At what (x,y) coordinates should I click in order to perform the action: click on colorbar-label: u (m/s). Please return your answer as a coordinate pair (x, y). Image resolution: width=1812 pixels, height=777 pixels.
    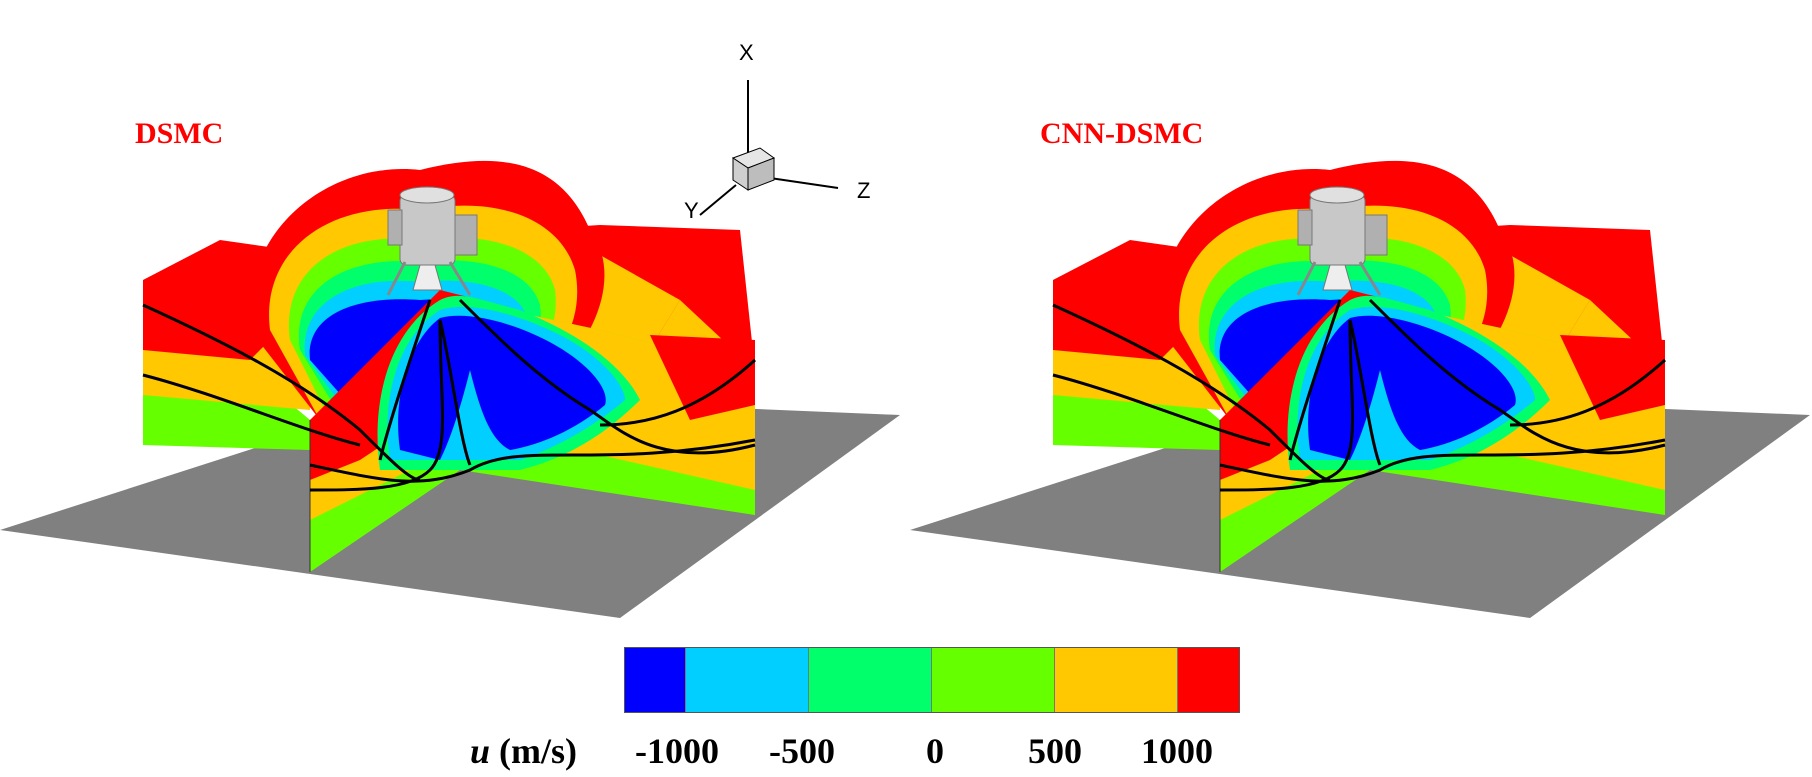
    Looking at the image, I should click on (523, 751).